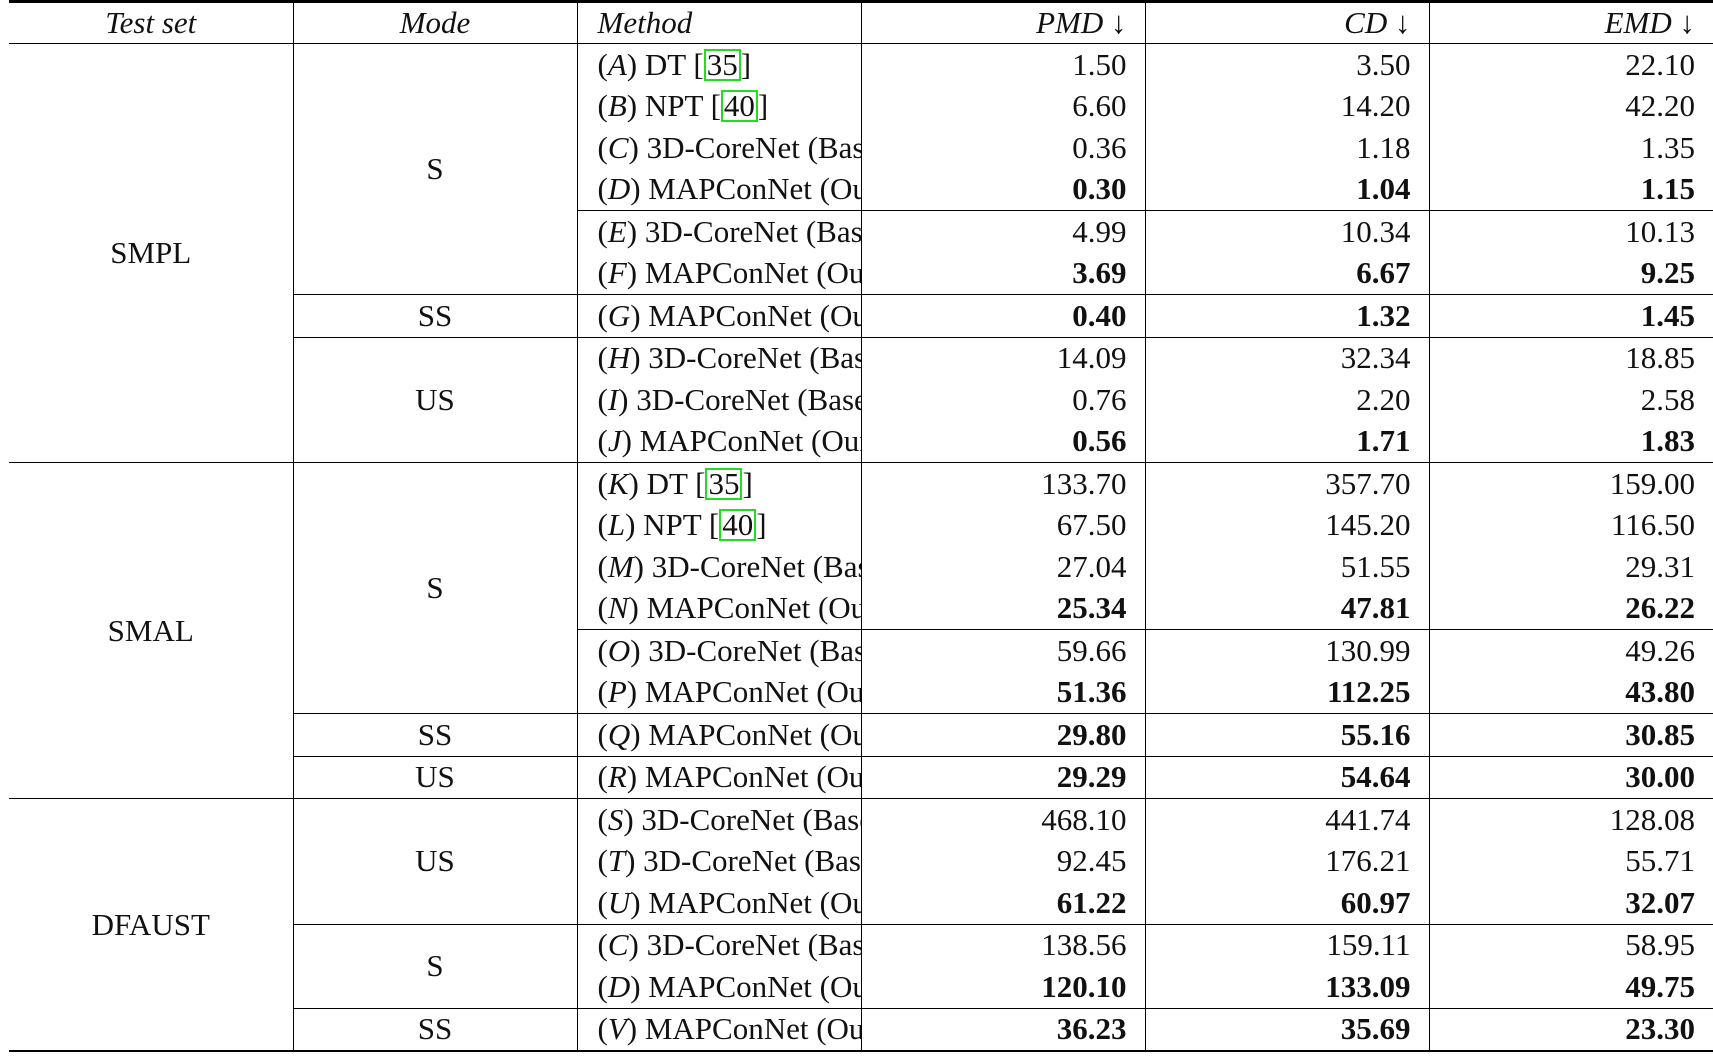 Image resolution: width=1713 pixels, height=1060 pixels. I want to click on method-cell: (A) DT [35], so click(718, 64).